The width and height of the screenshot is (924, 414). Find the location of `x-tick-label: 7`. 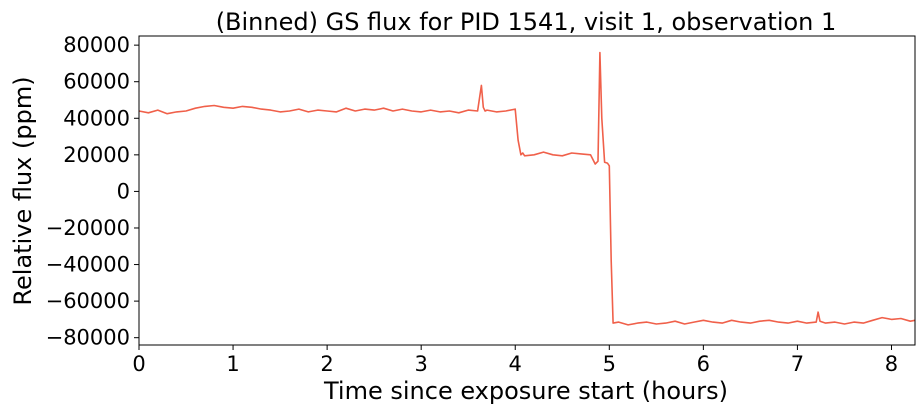

x-tick-label: 7 is located at coordinates (797, 364).